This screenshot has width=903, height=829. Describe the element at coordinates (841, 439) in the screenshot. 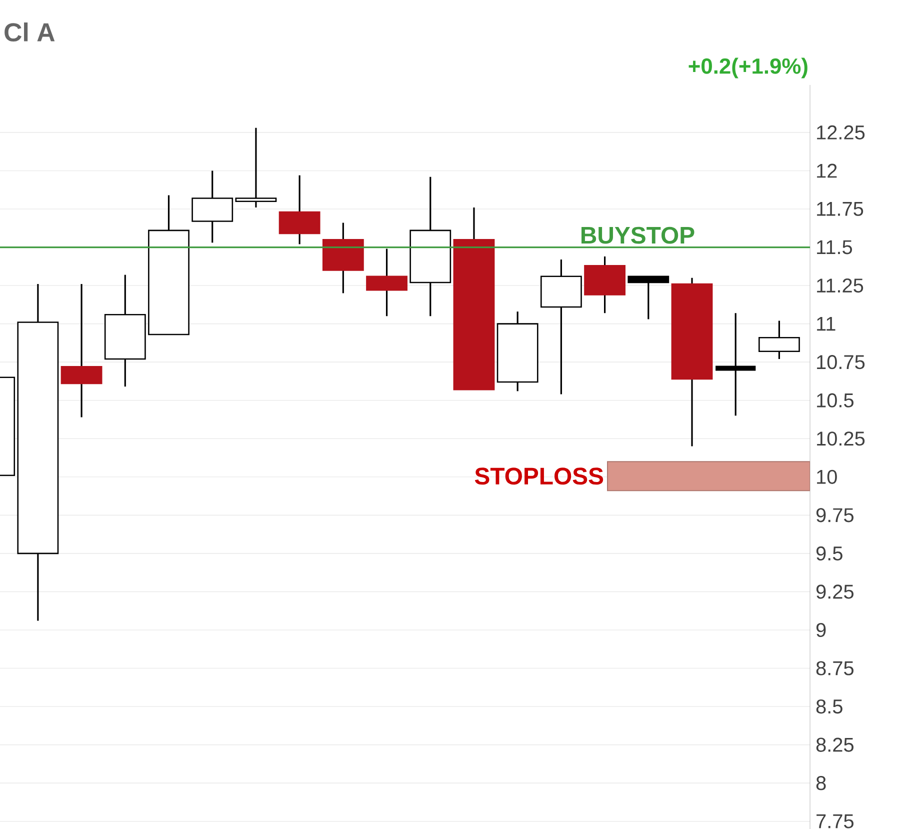

I see `y-tick-label: 10.25` at that location.